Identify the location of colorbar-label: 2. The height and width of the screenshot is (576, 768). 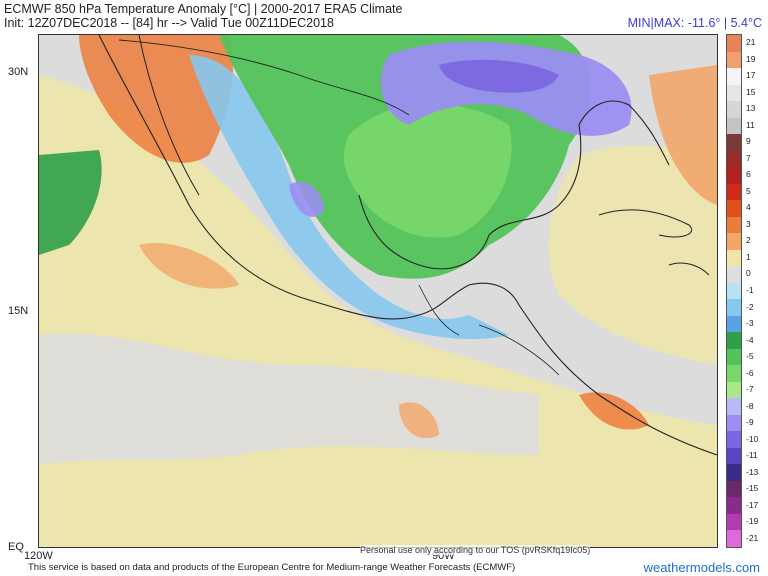
(748, 240).